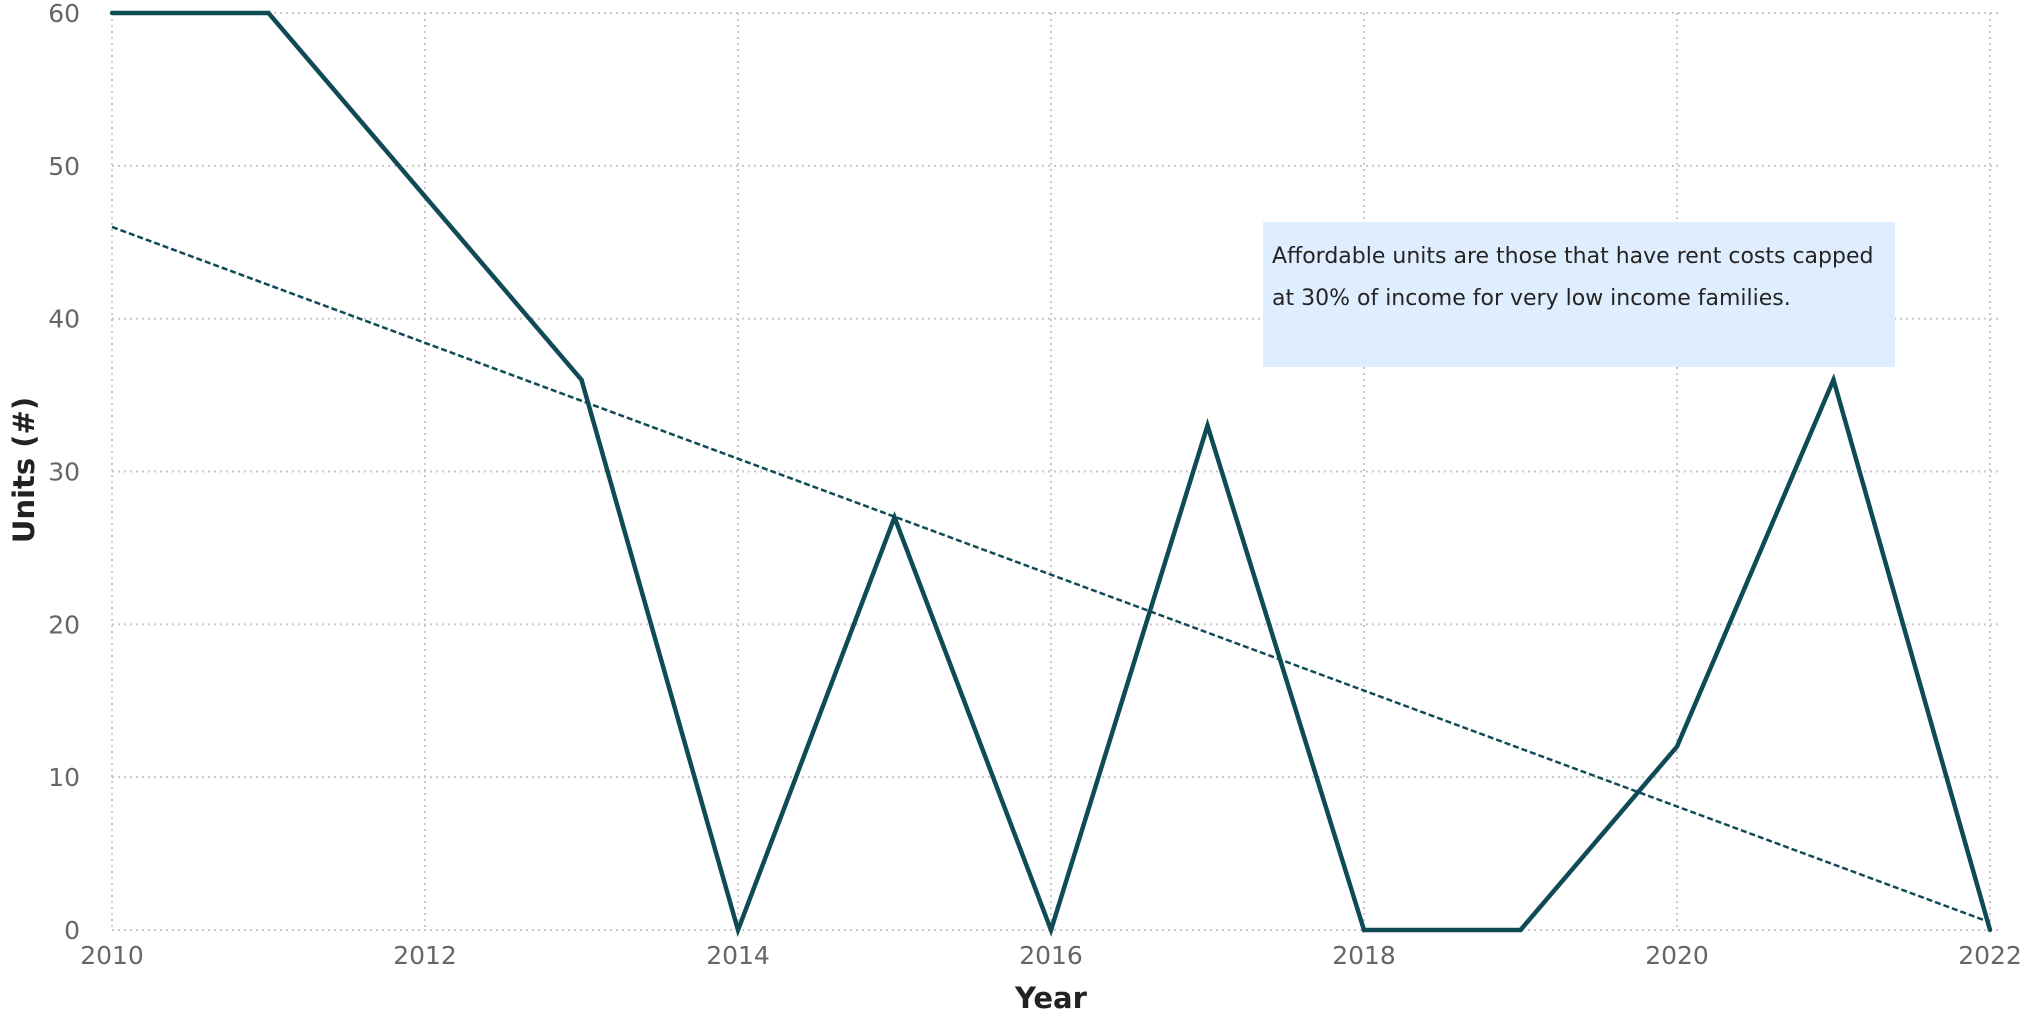 This screenshot has width=2021, height=1013. Describe the element at coordinates (1051, 997) in the screenshot. I see `x-axis-title: Year` at that location.